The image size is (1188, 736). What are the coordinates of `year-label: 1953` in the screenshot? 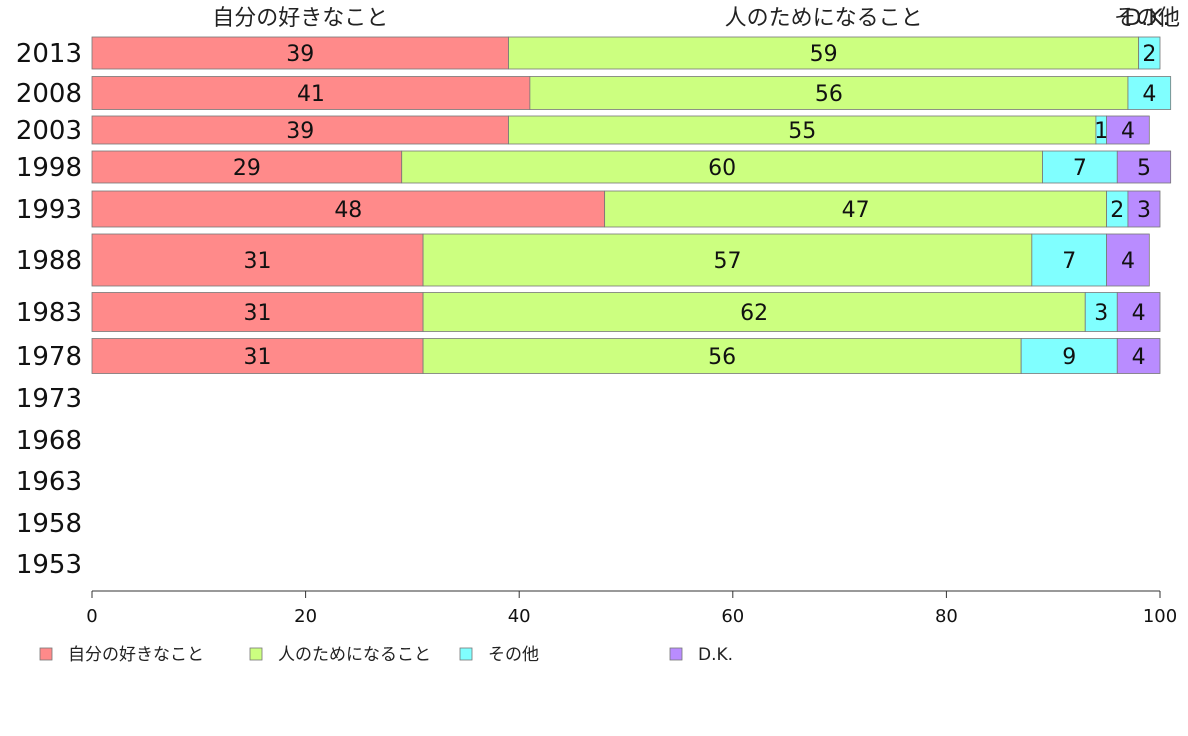 It's located at (49, 565).